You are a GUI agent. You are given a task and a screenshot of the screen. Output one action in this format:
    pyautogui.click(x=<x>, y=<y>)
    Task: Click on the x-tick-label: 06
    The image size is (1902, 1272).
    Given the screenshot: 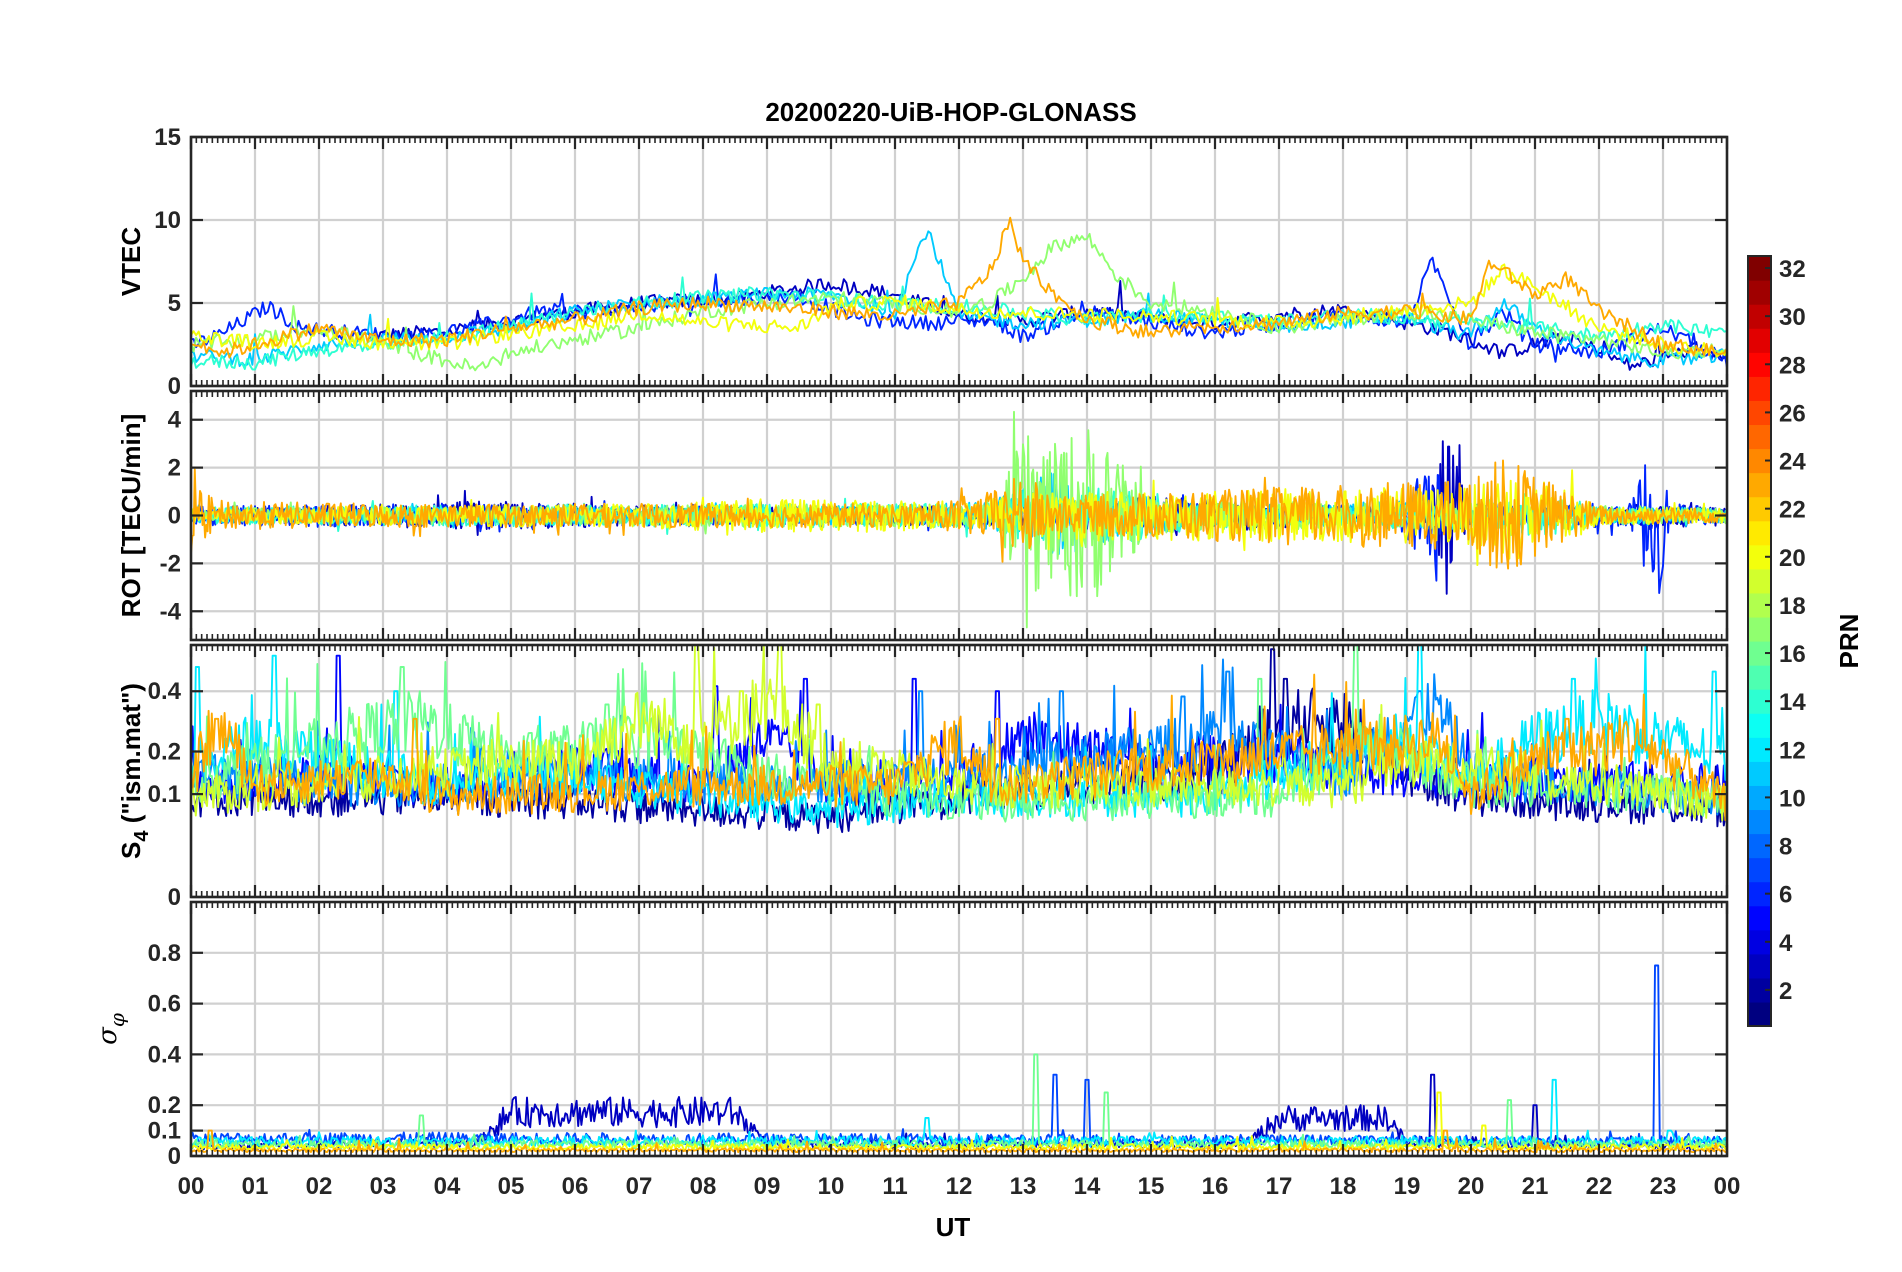 What is the action you would take?
    pyautogui.click(x=575, y=1186)
    